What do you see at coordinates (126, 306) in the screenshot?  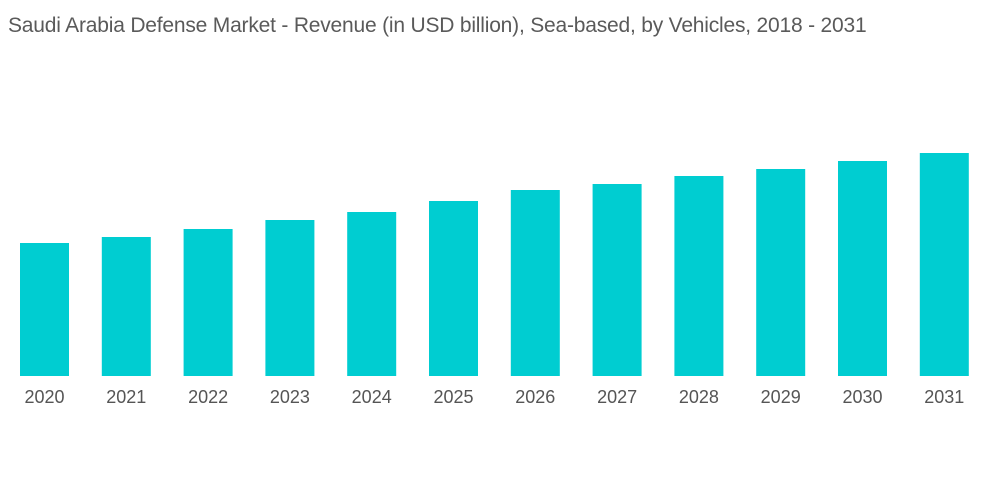 I see `bar-2021` at bounding box center [126, 306].